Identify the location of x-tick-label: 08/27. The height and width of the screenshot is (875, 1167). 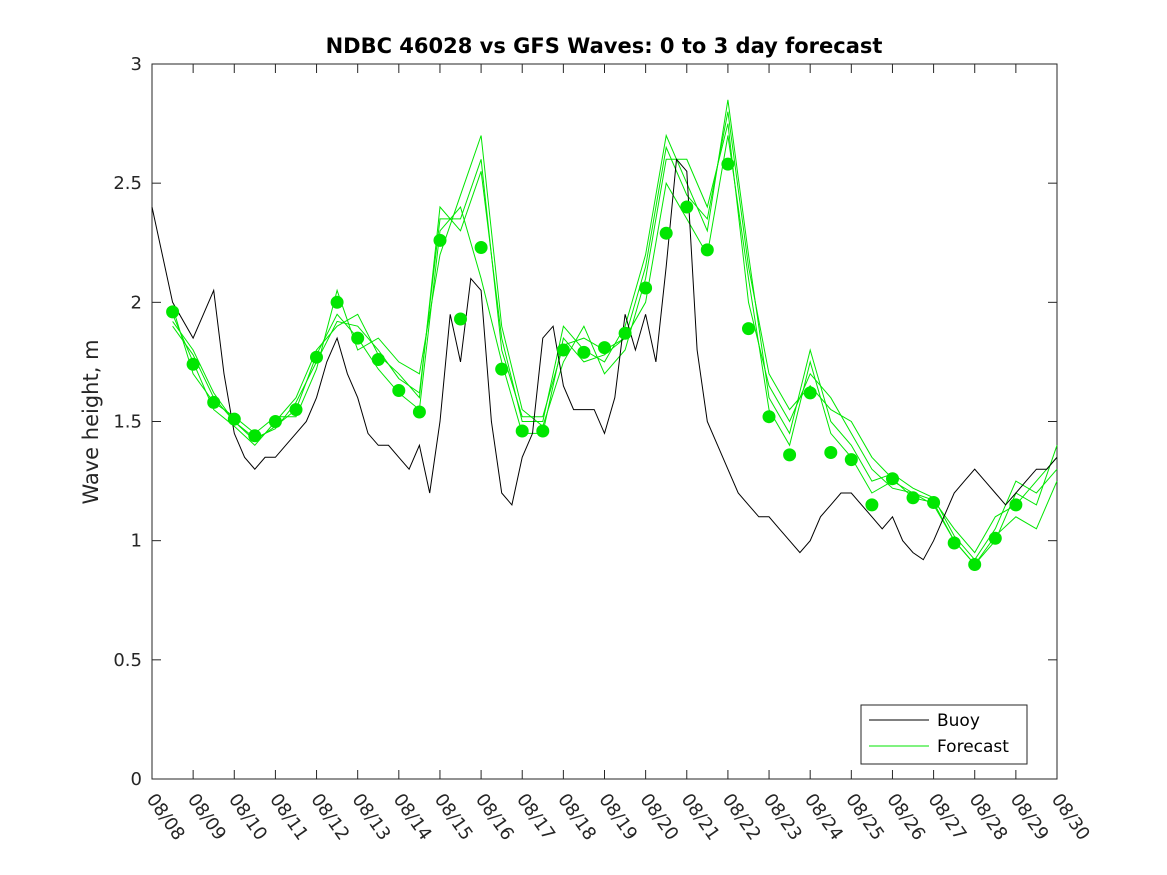
(946, 817).